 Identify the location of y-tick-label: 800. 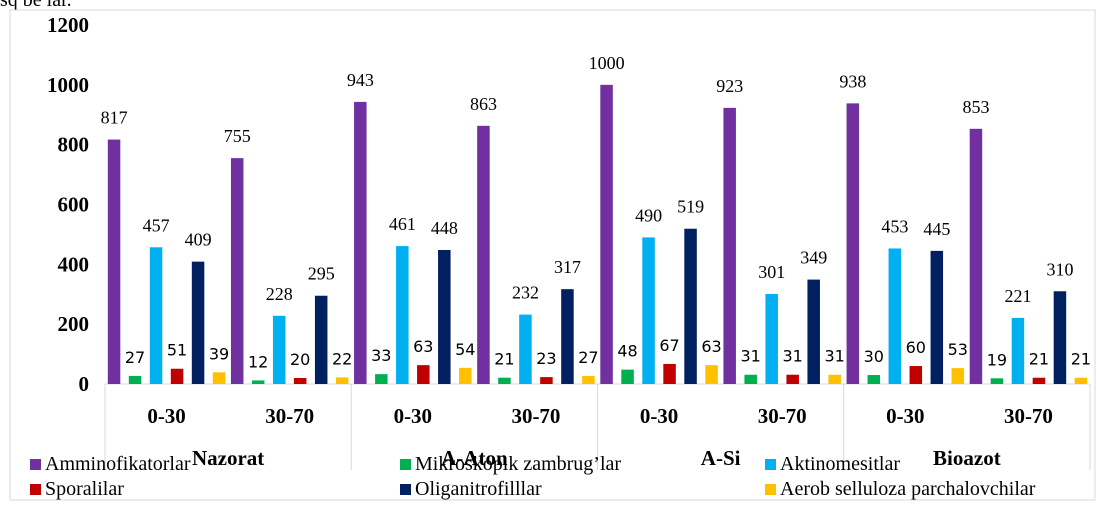
(74, 145).